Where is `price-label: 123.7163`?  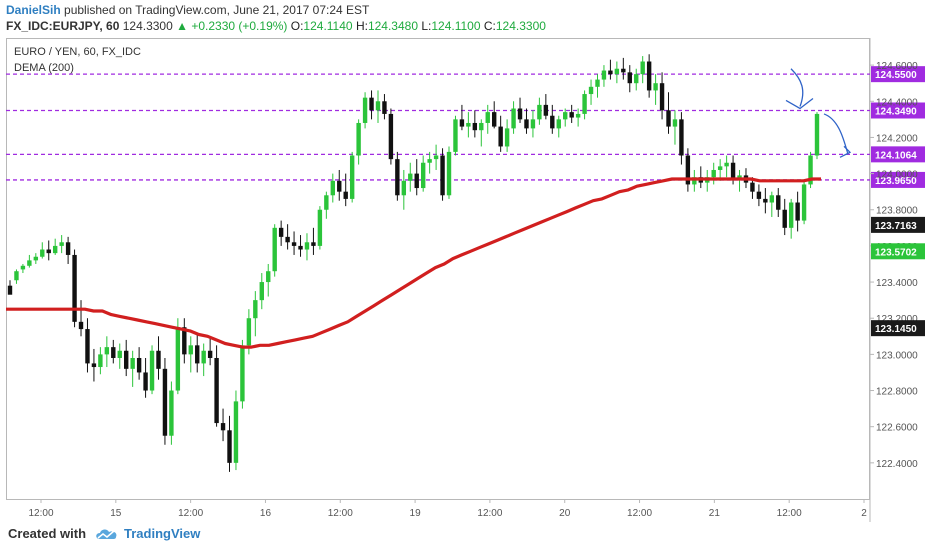 price-label: 123.7163 is located at coordinates (896, 226).